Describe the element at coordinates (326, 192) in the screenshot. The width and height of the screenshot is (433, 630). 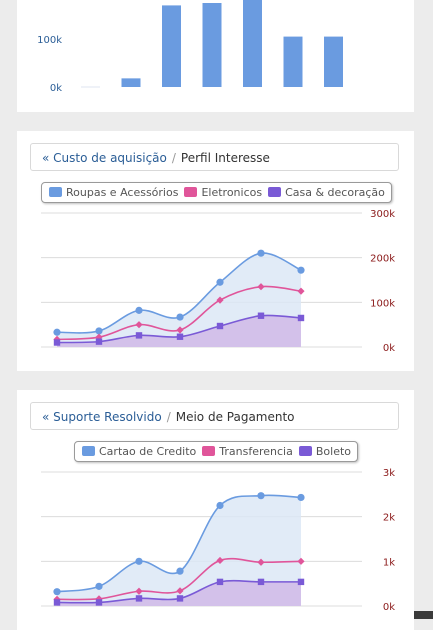
I see `legend-item-casa: Casa & decoração` at that location.